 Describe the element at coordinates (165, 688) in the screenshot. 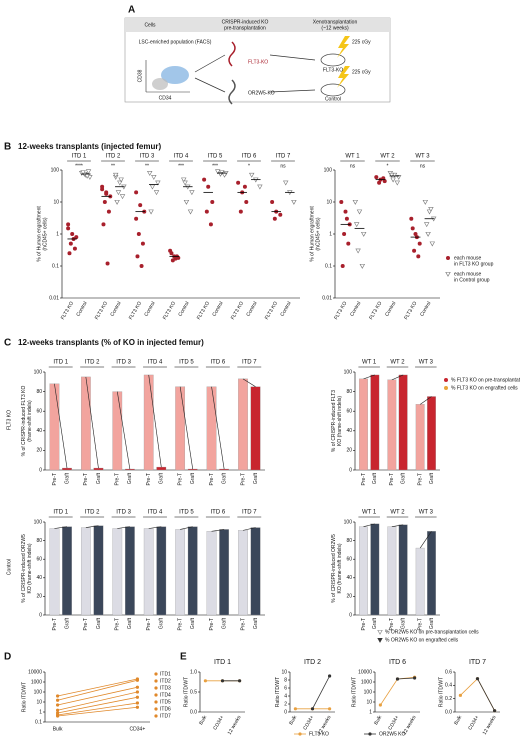

I see `legend-label: ITD3` at that location.